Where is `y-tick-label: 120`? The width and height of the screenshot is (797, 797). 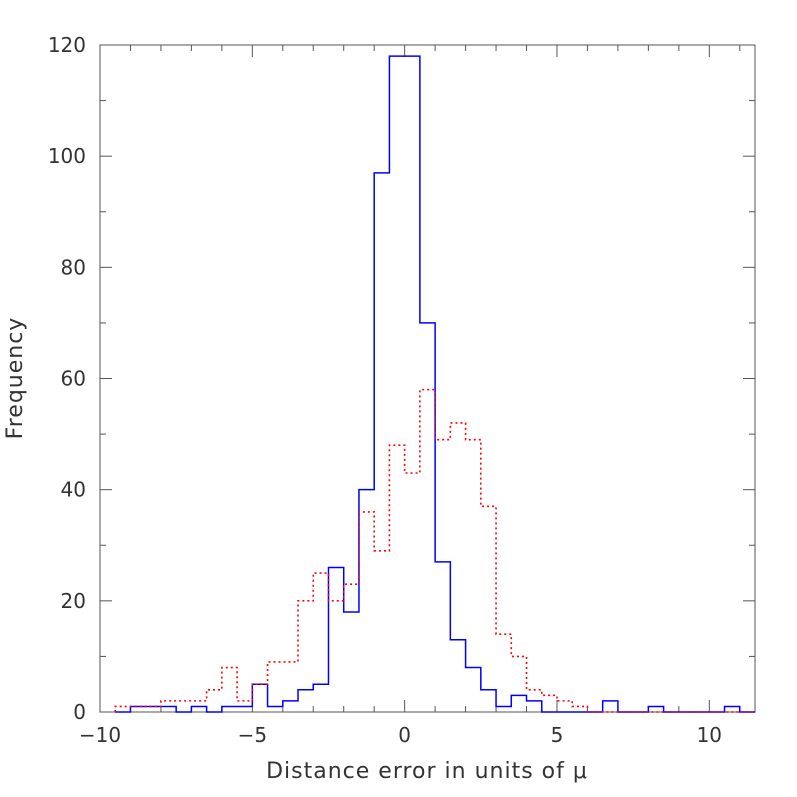
y-tick-label: 120 is located at coordinates (67, 45).